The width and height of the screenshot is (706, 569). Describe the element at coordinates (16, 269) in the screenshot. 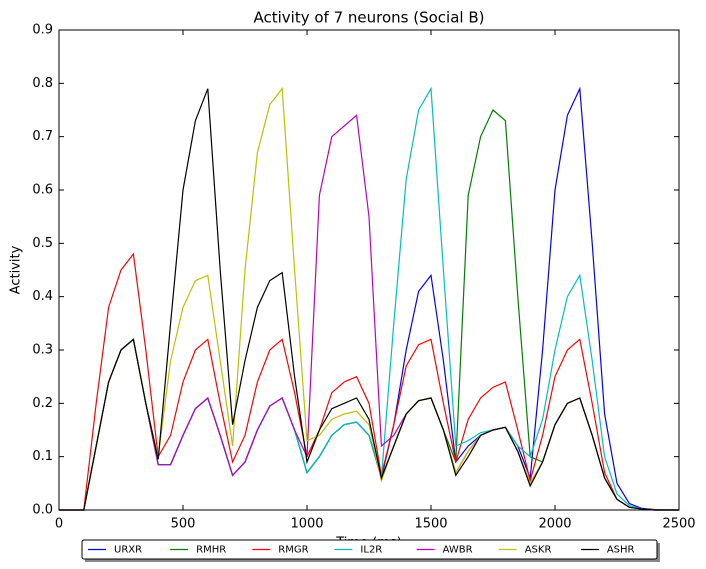

I see `y-axis-label: Activity` at that location.